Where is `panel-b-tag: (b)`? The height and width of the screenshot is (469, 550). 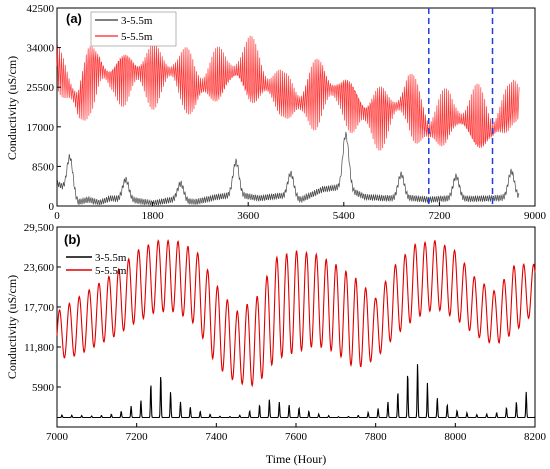 panel-b-tag: (b) is located at coordinates (72, 239).